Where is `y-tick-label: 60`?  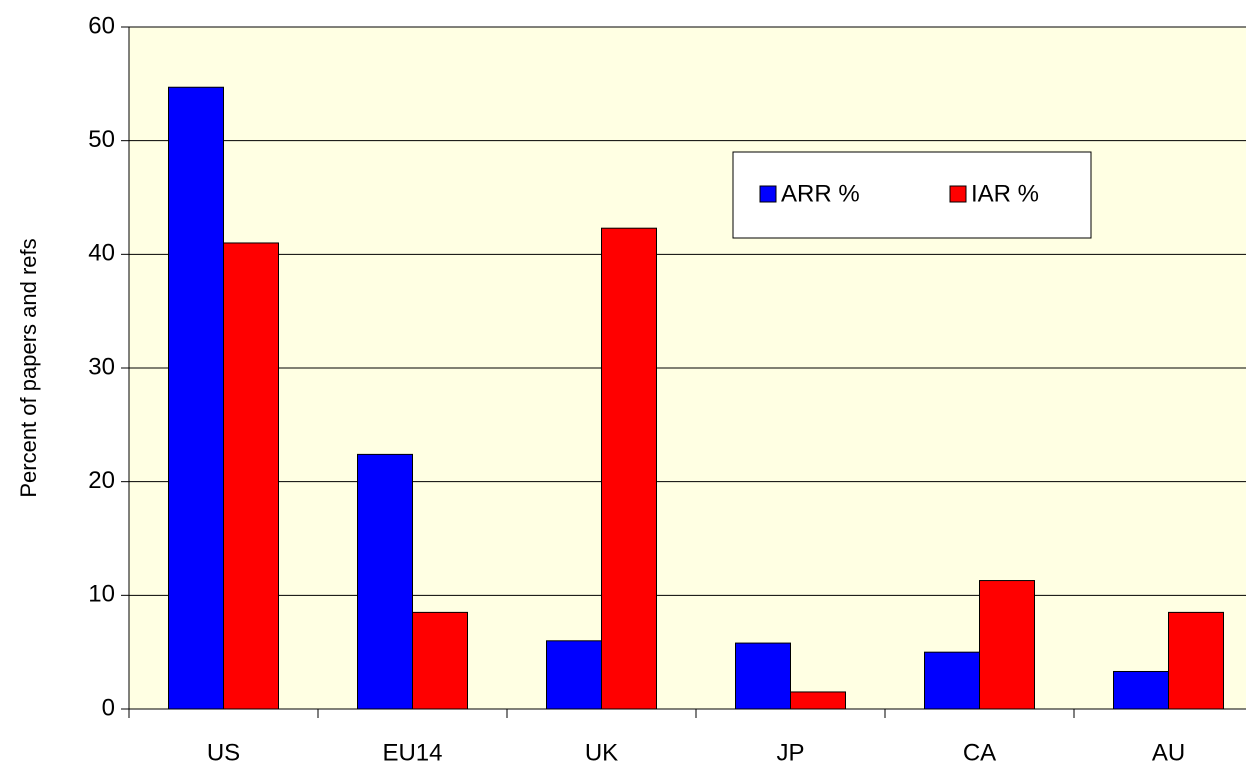 y-tick-label: 60 is located at coordinates (101, 25).